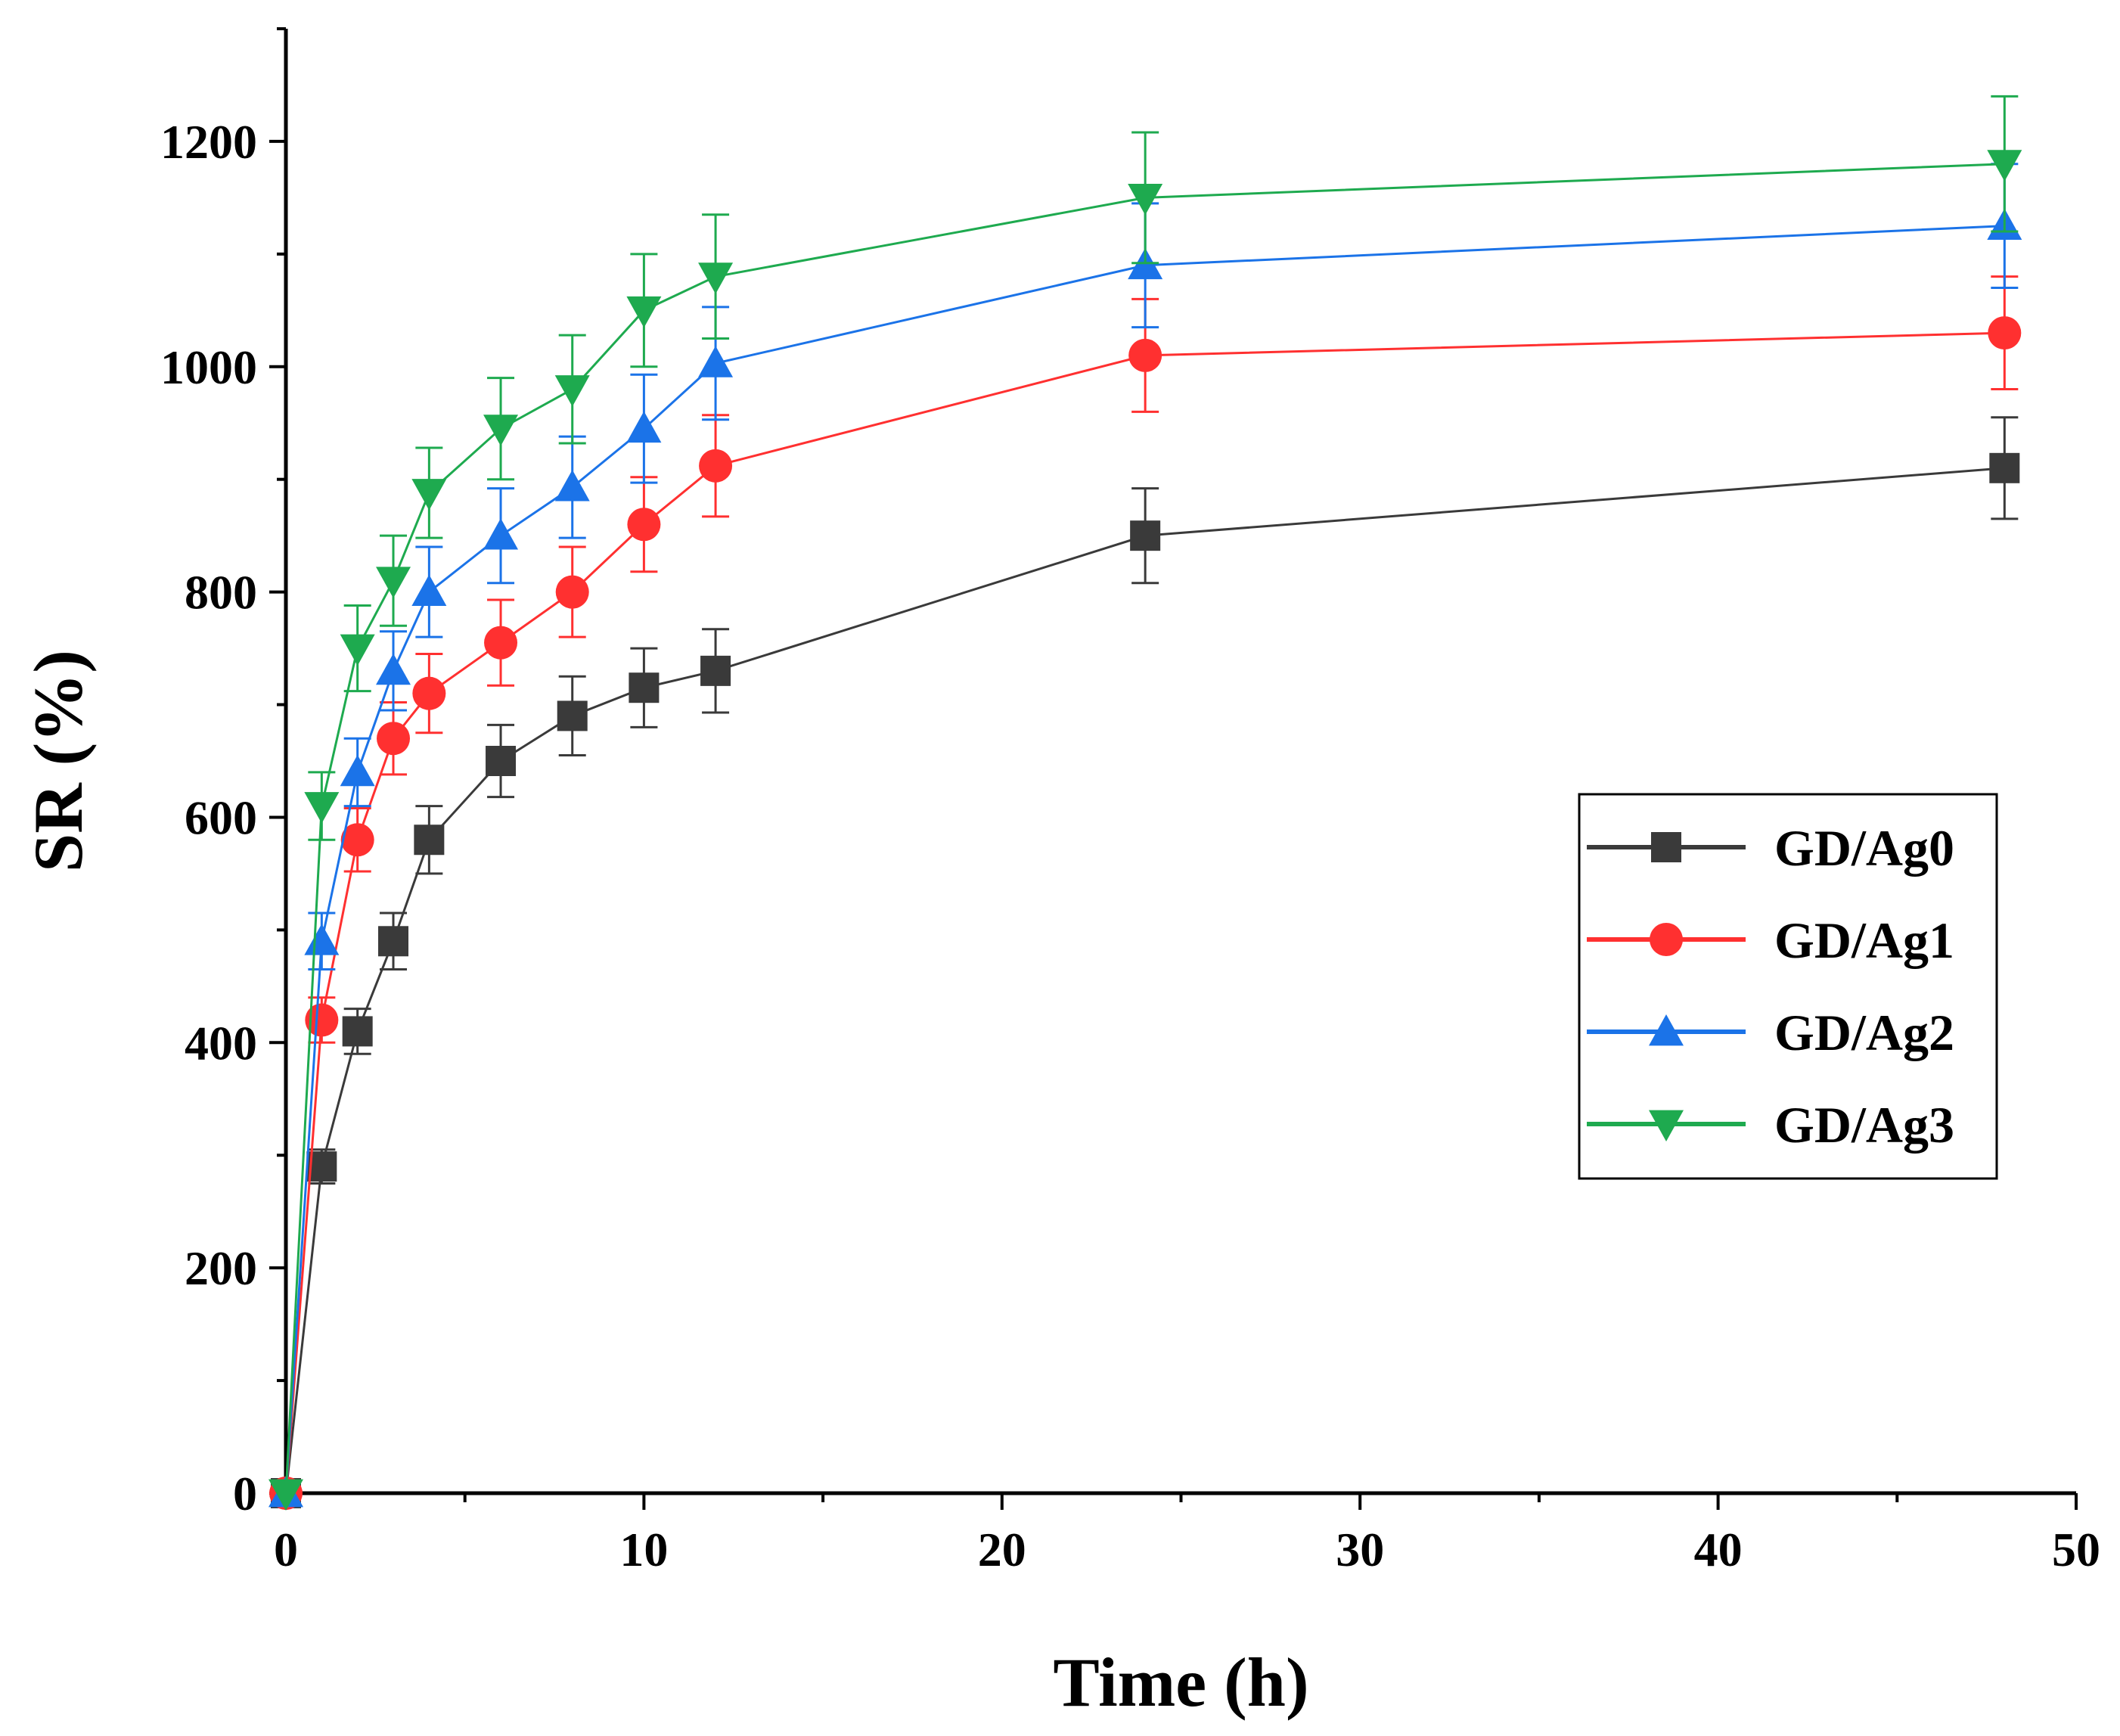  I want to click on y-tick-label: 600, so click(221, 817).